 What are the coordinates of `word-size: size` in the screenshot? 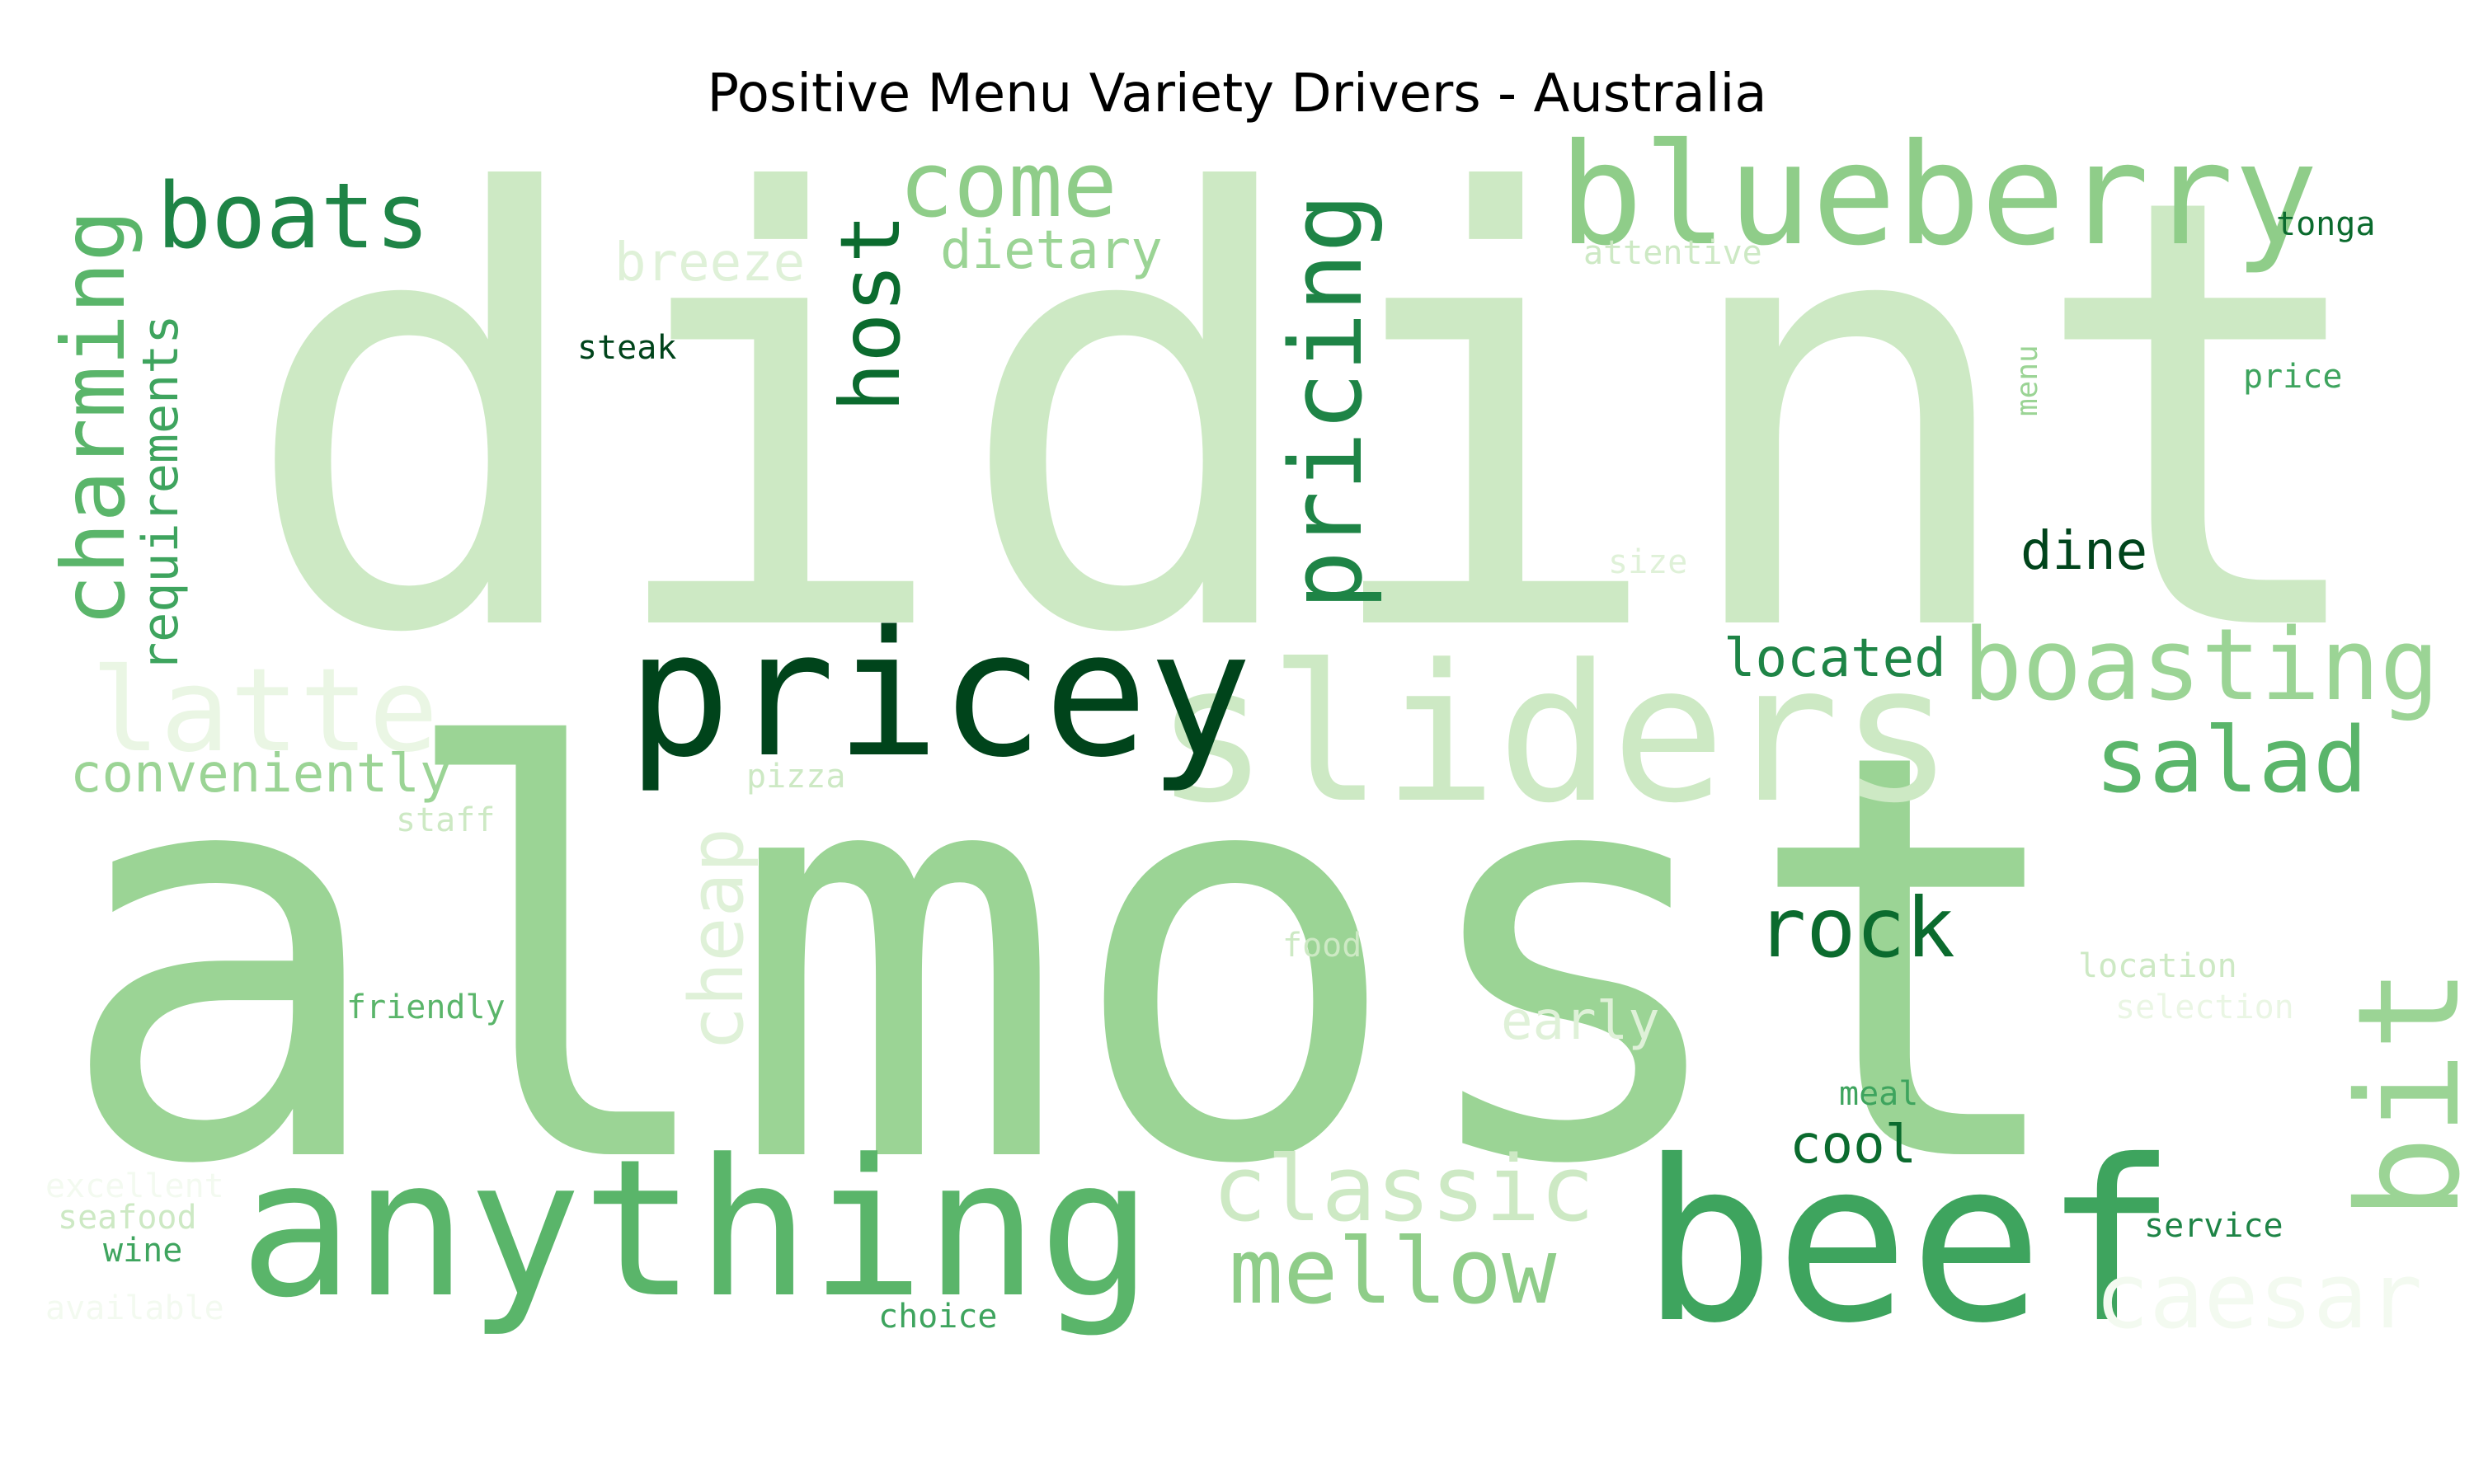 It's located at (1647, 562).